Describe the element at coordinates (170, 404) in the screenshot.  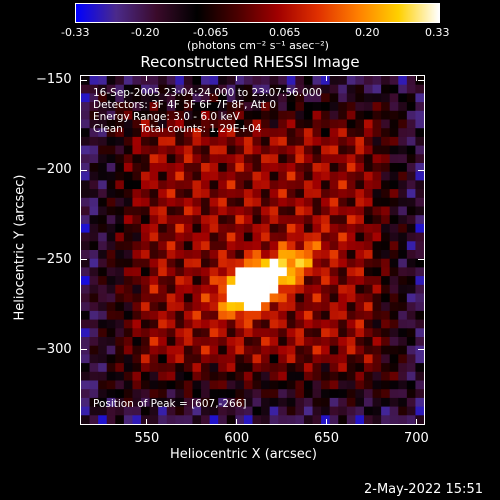
I see `peak-position: Position of Peak = [607,-266]` at that location.